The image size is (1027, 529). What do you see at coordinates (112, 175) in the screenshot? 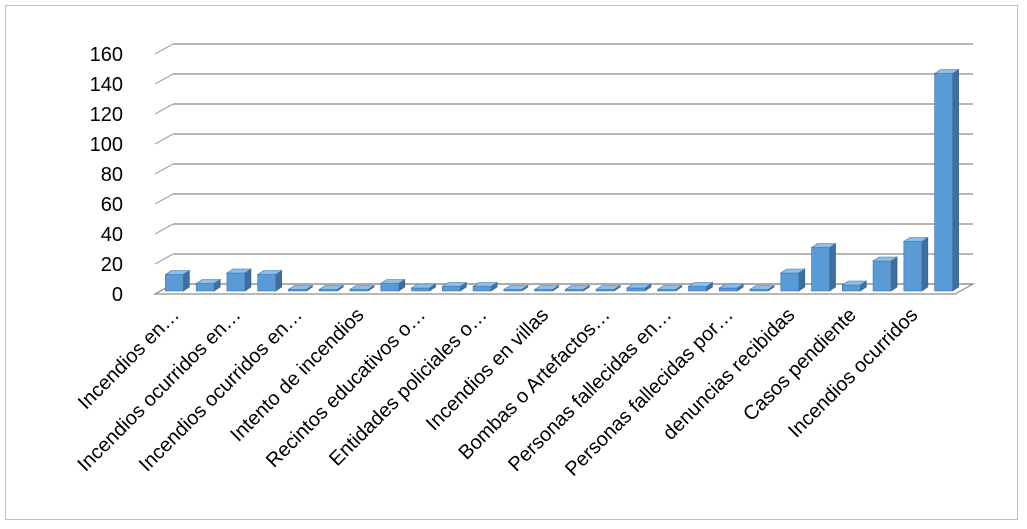
I see `y-tick-label: 80` at bounding box center [112, 175].